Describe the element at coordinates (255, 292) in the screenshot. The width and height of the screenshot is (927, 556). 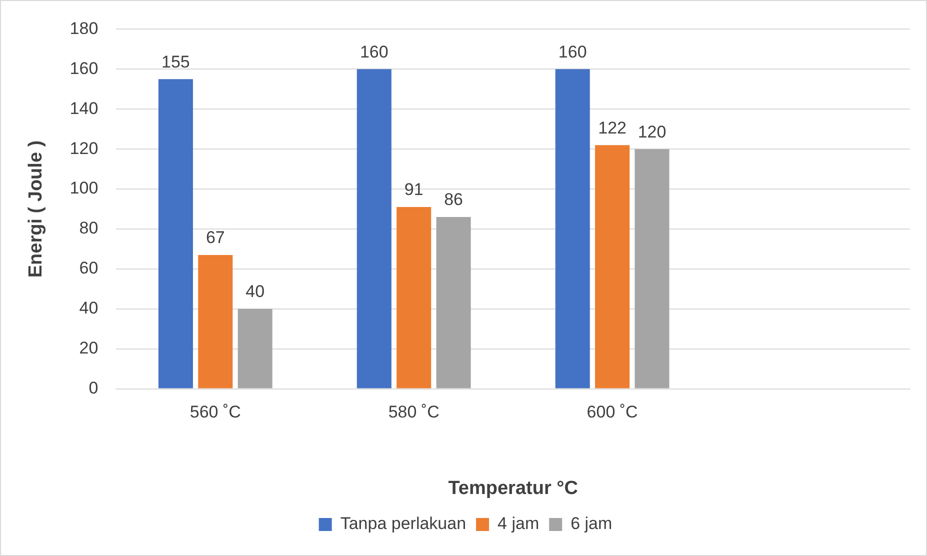
I see `data-label: 40` at that location.